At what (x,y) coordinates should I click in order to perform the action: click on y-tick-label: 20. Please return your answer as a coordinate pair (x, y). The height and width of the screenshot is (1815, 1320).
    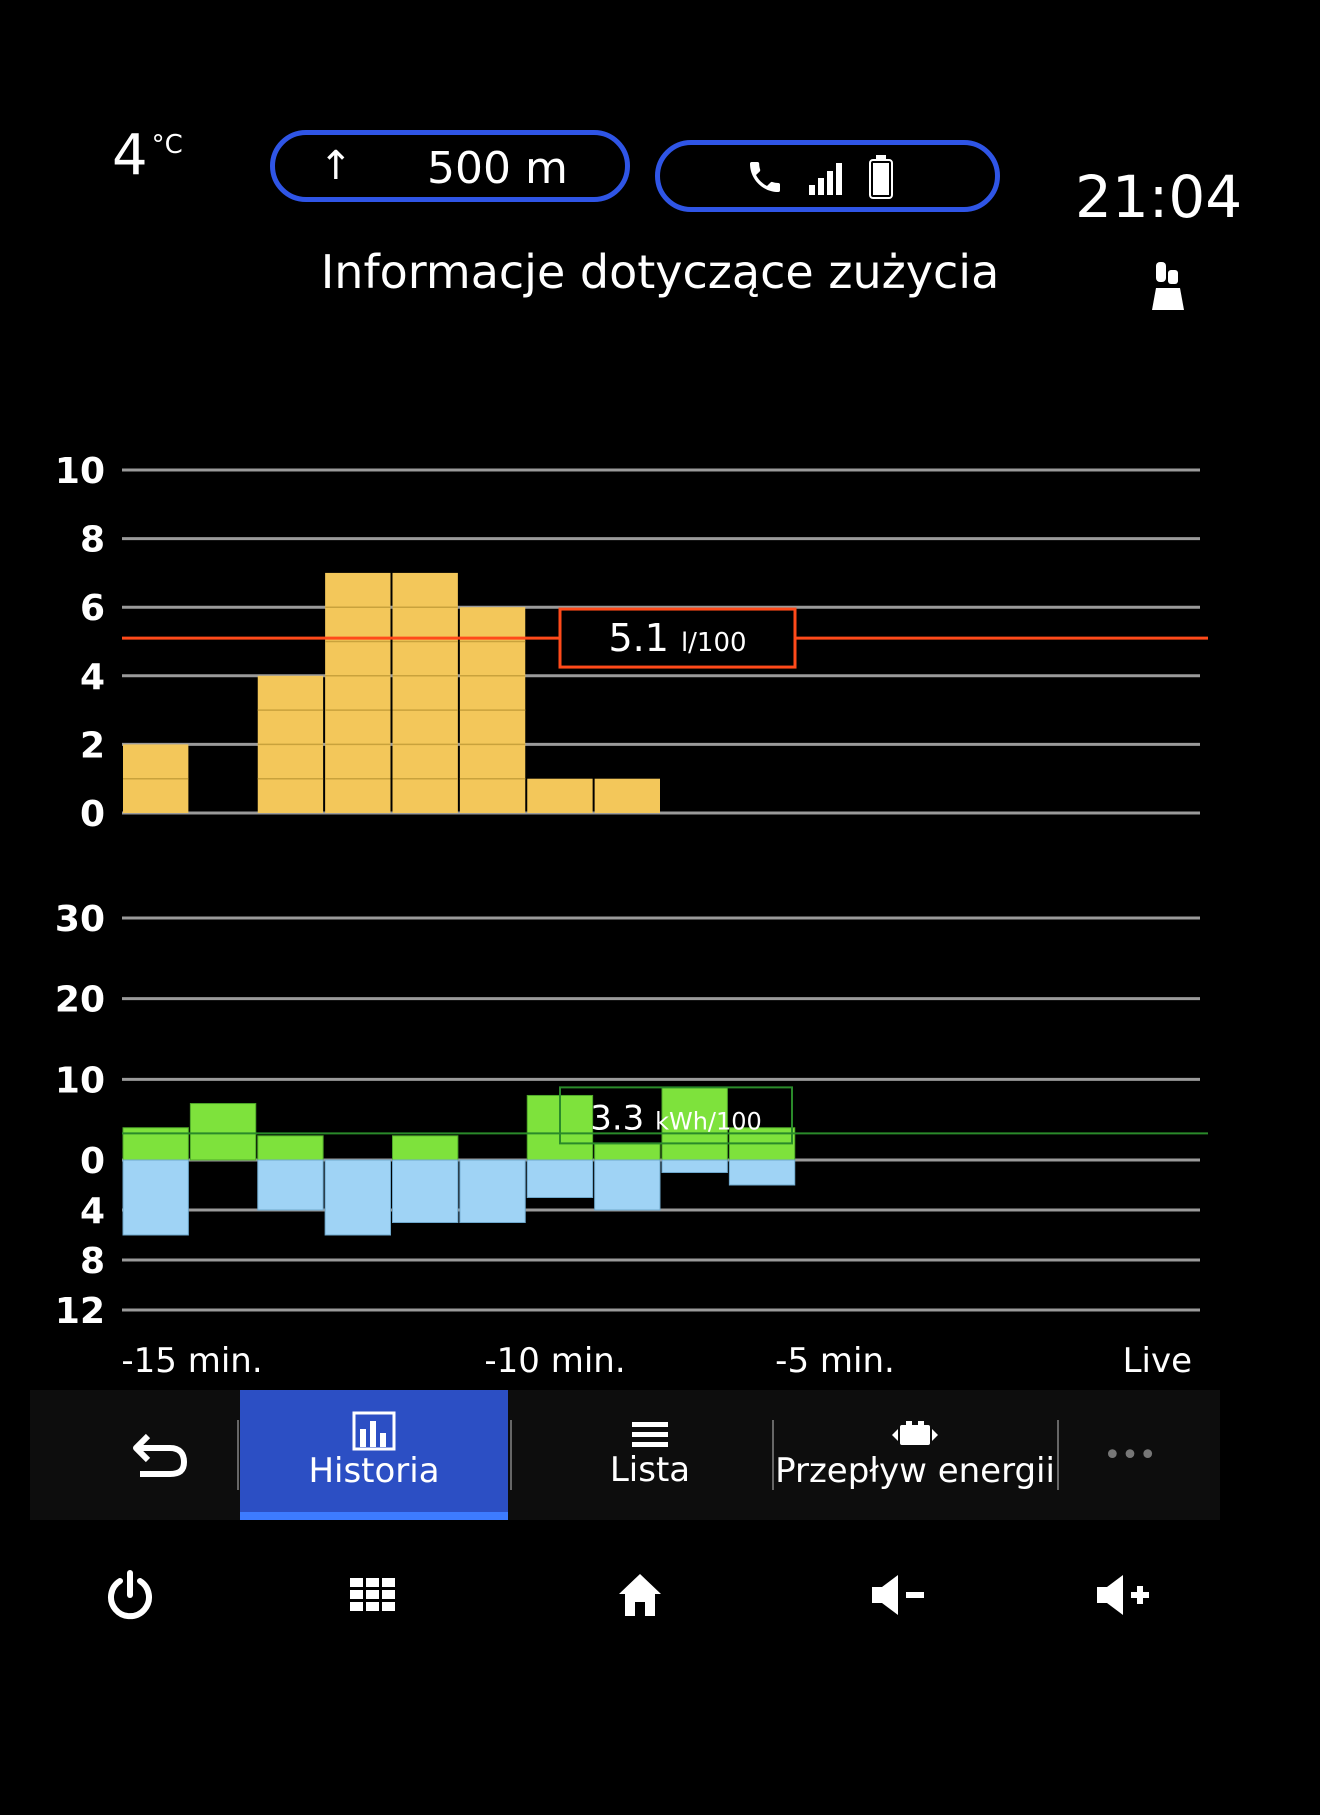
    Looking at the image, I should click on (80, 1000).